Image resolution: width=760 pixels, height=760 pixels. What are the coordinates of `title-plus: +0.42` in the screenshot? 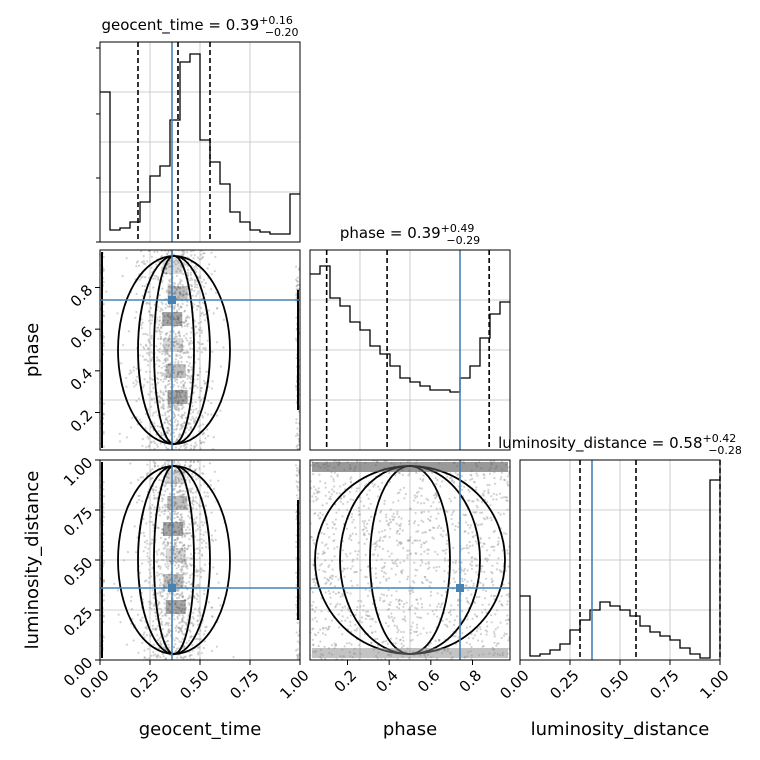 It's located at (720, 438).